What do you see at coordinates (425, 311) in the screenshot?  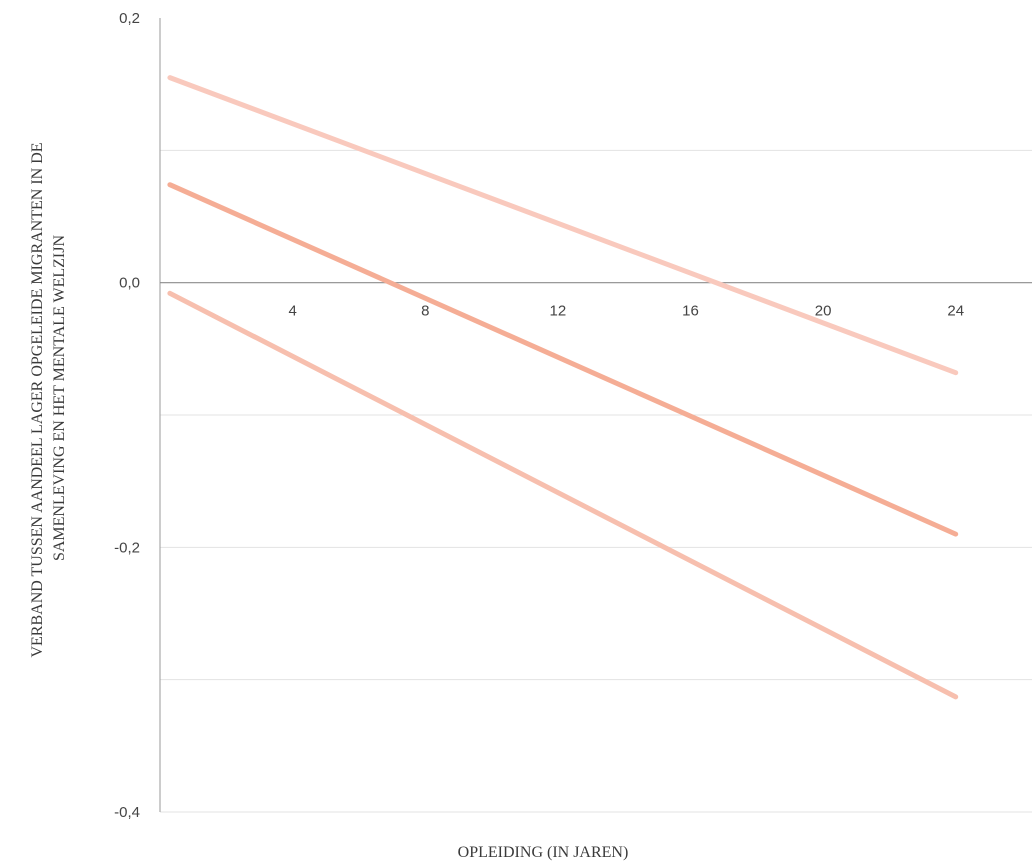 I see `x-tick-label: 8` at bounding box center [425, 311].